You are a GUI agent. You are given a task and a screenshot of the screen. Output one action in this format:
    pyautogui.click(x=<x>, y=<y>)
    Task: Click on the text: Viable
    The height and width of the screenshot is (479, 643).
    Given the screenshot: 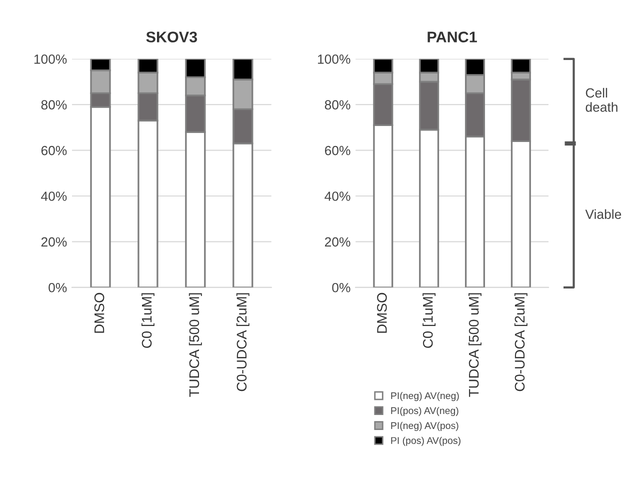 What is the action you would take?
    pyautogui.click(x=603, y=214)
    